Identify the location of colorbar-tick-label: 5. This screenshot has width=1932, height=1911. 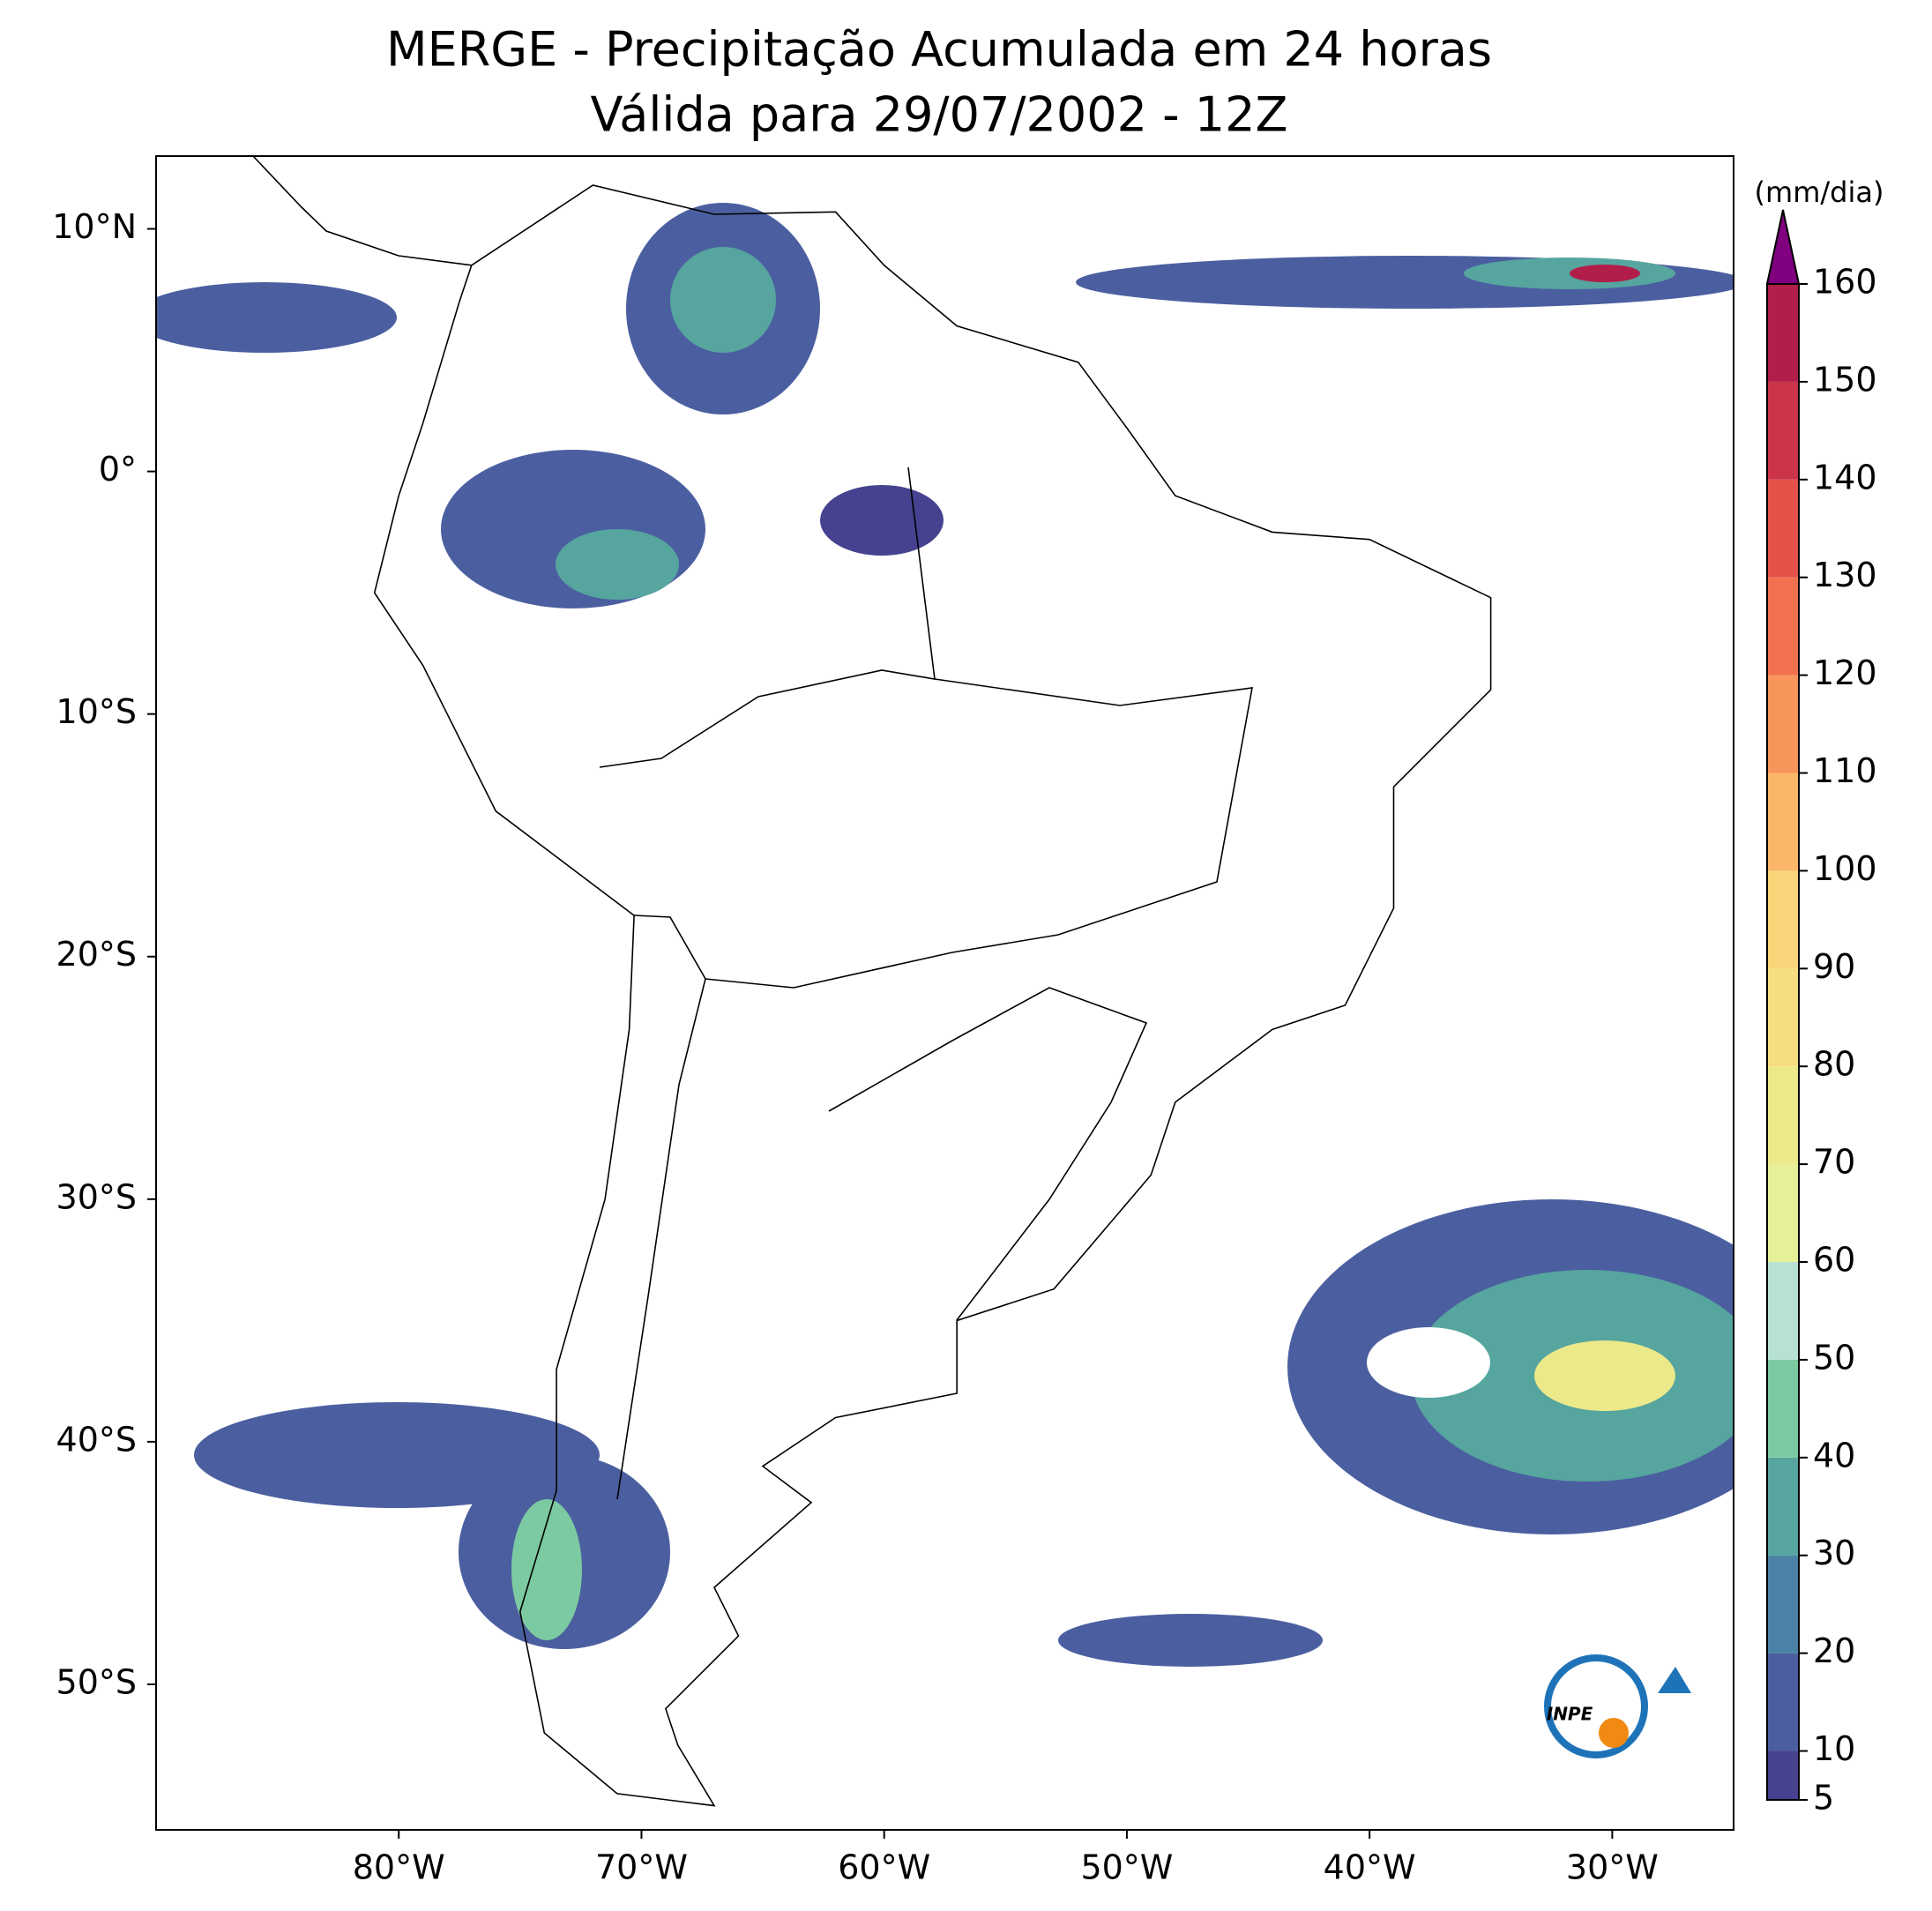
(1823, 1799).